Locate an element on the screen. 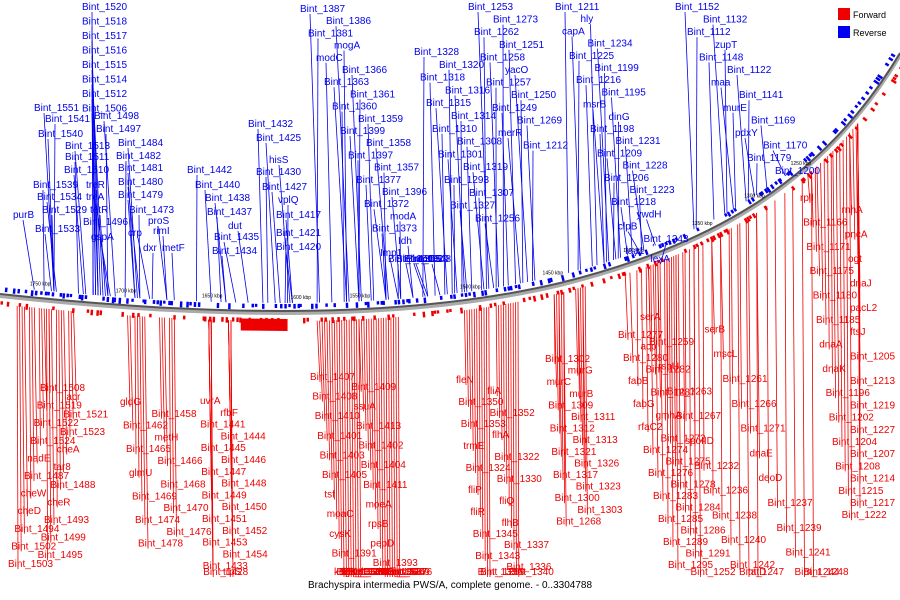 The width and height of the screenshot is (900, 600). forward-gene-label: Bint_1240 is located at coordinates (743, 540).